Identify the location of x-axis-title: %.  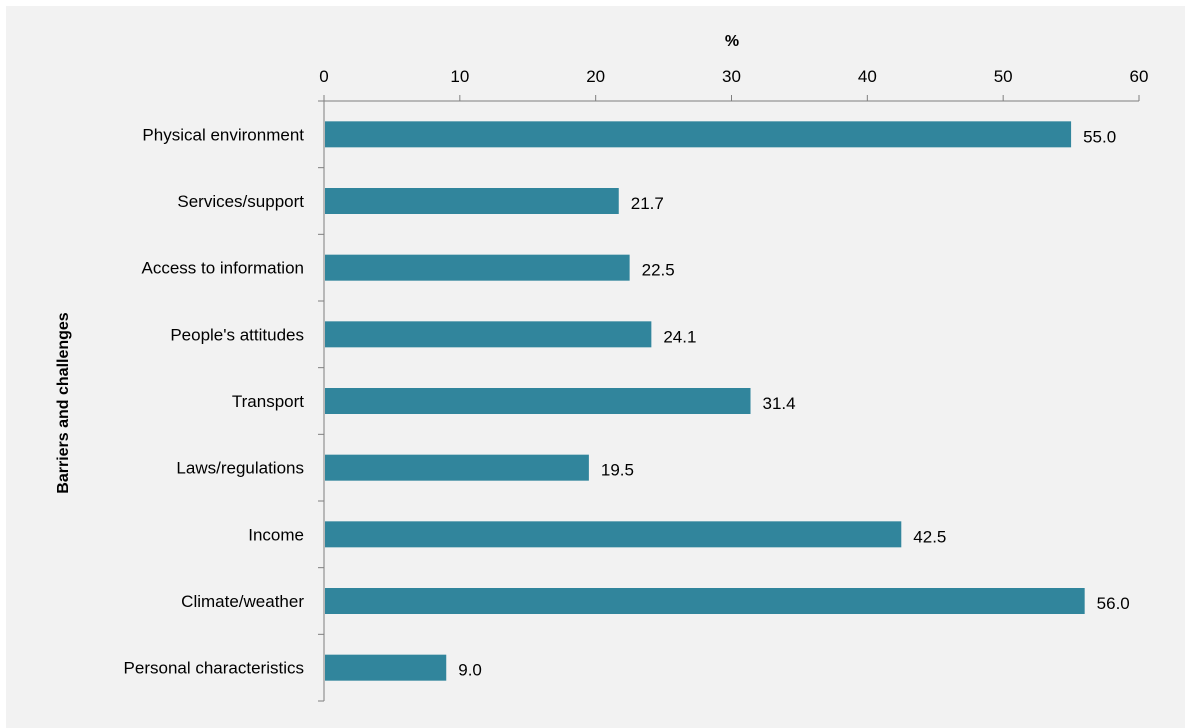
(732, 41).